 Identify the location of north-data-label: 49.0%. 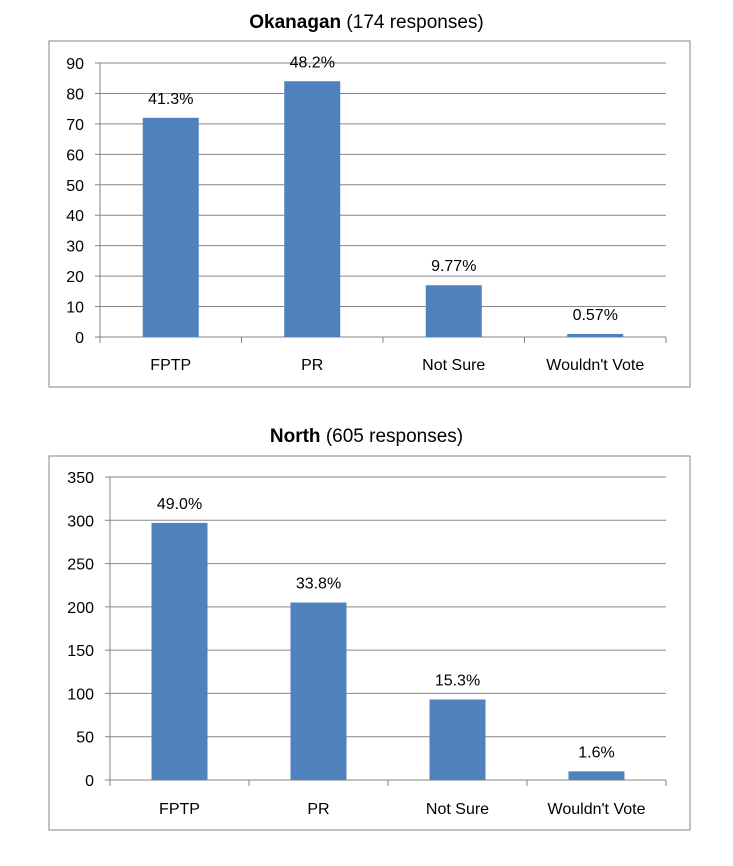
(179, 504).